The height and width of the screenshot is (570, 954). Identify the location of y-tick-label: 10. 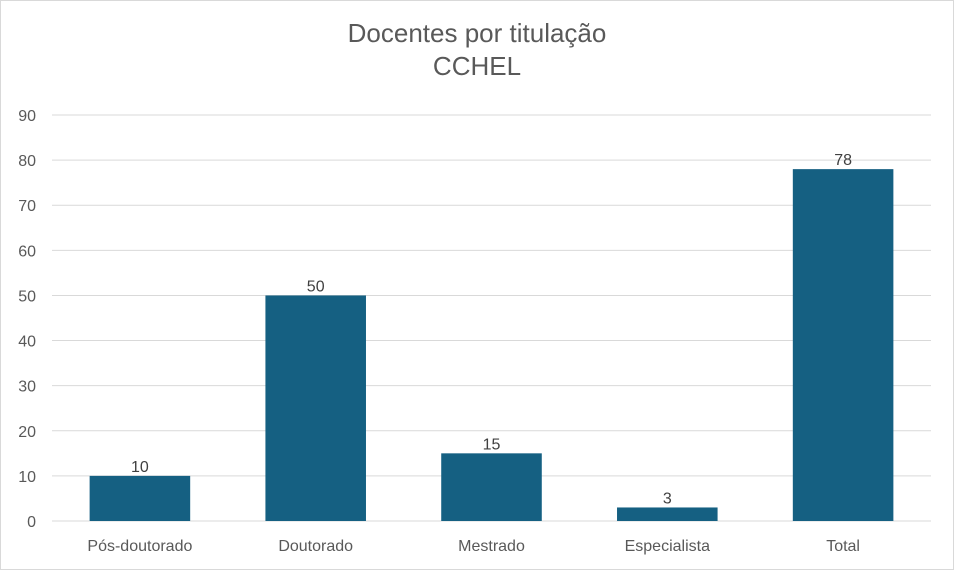
(27, 477).